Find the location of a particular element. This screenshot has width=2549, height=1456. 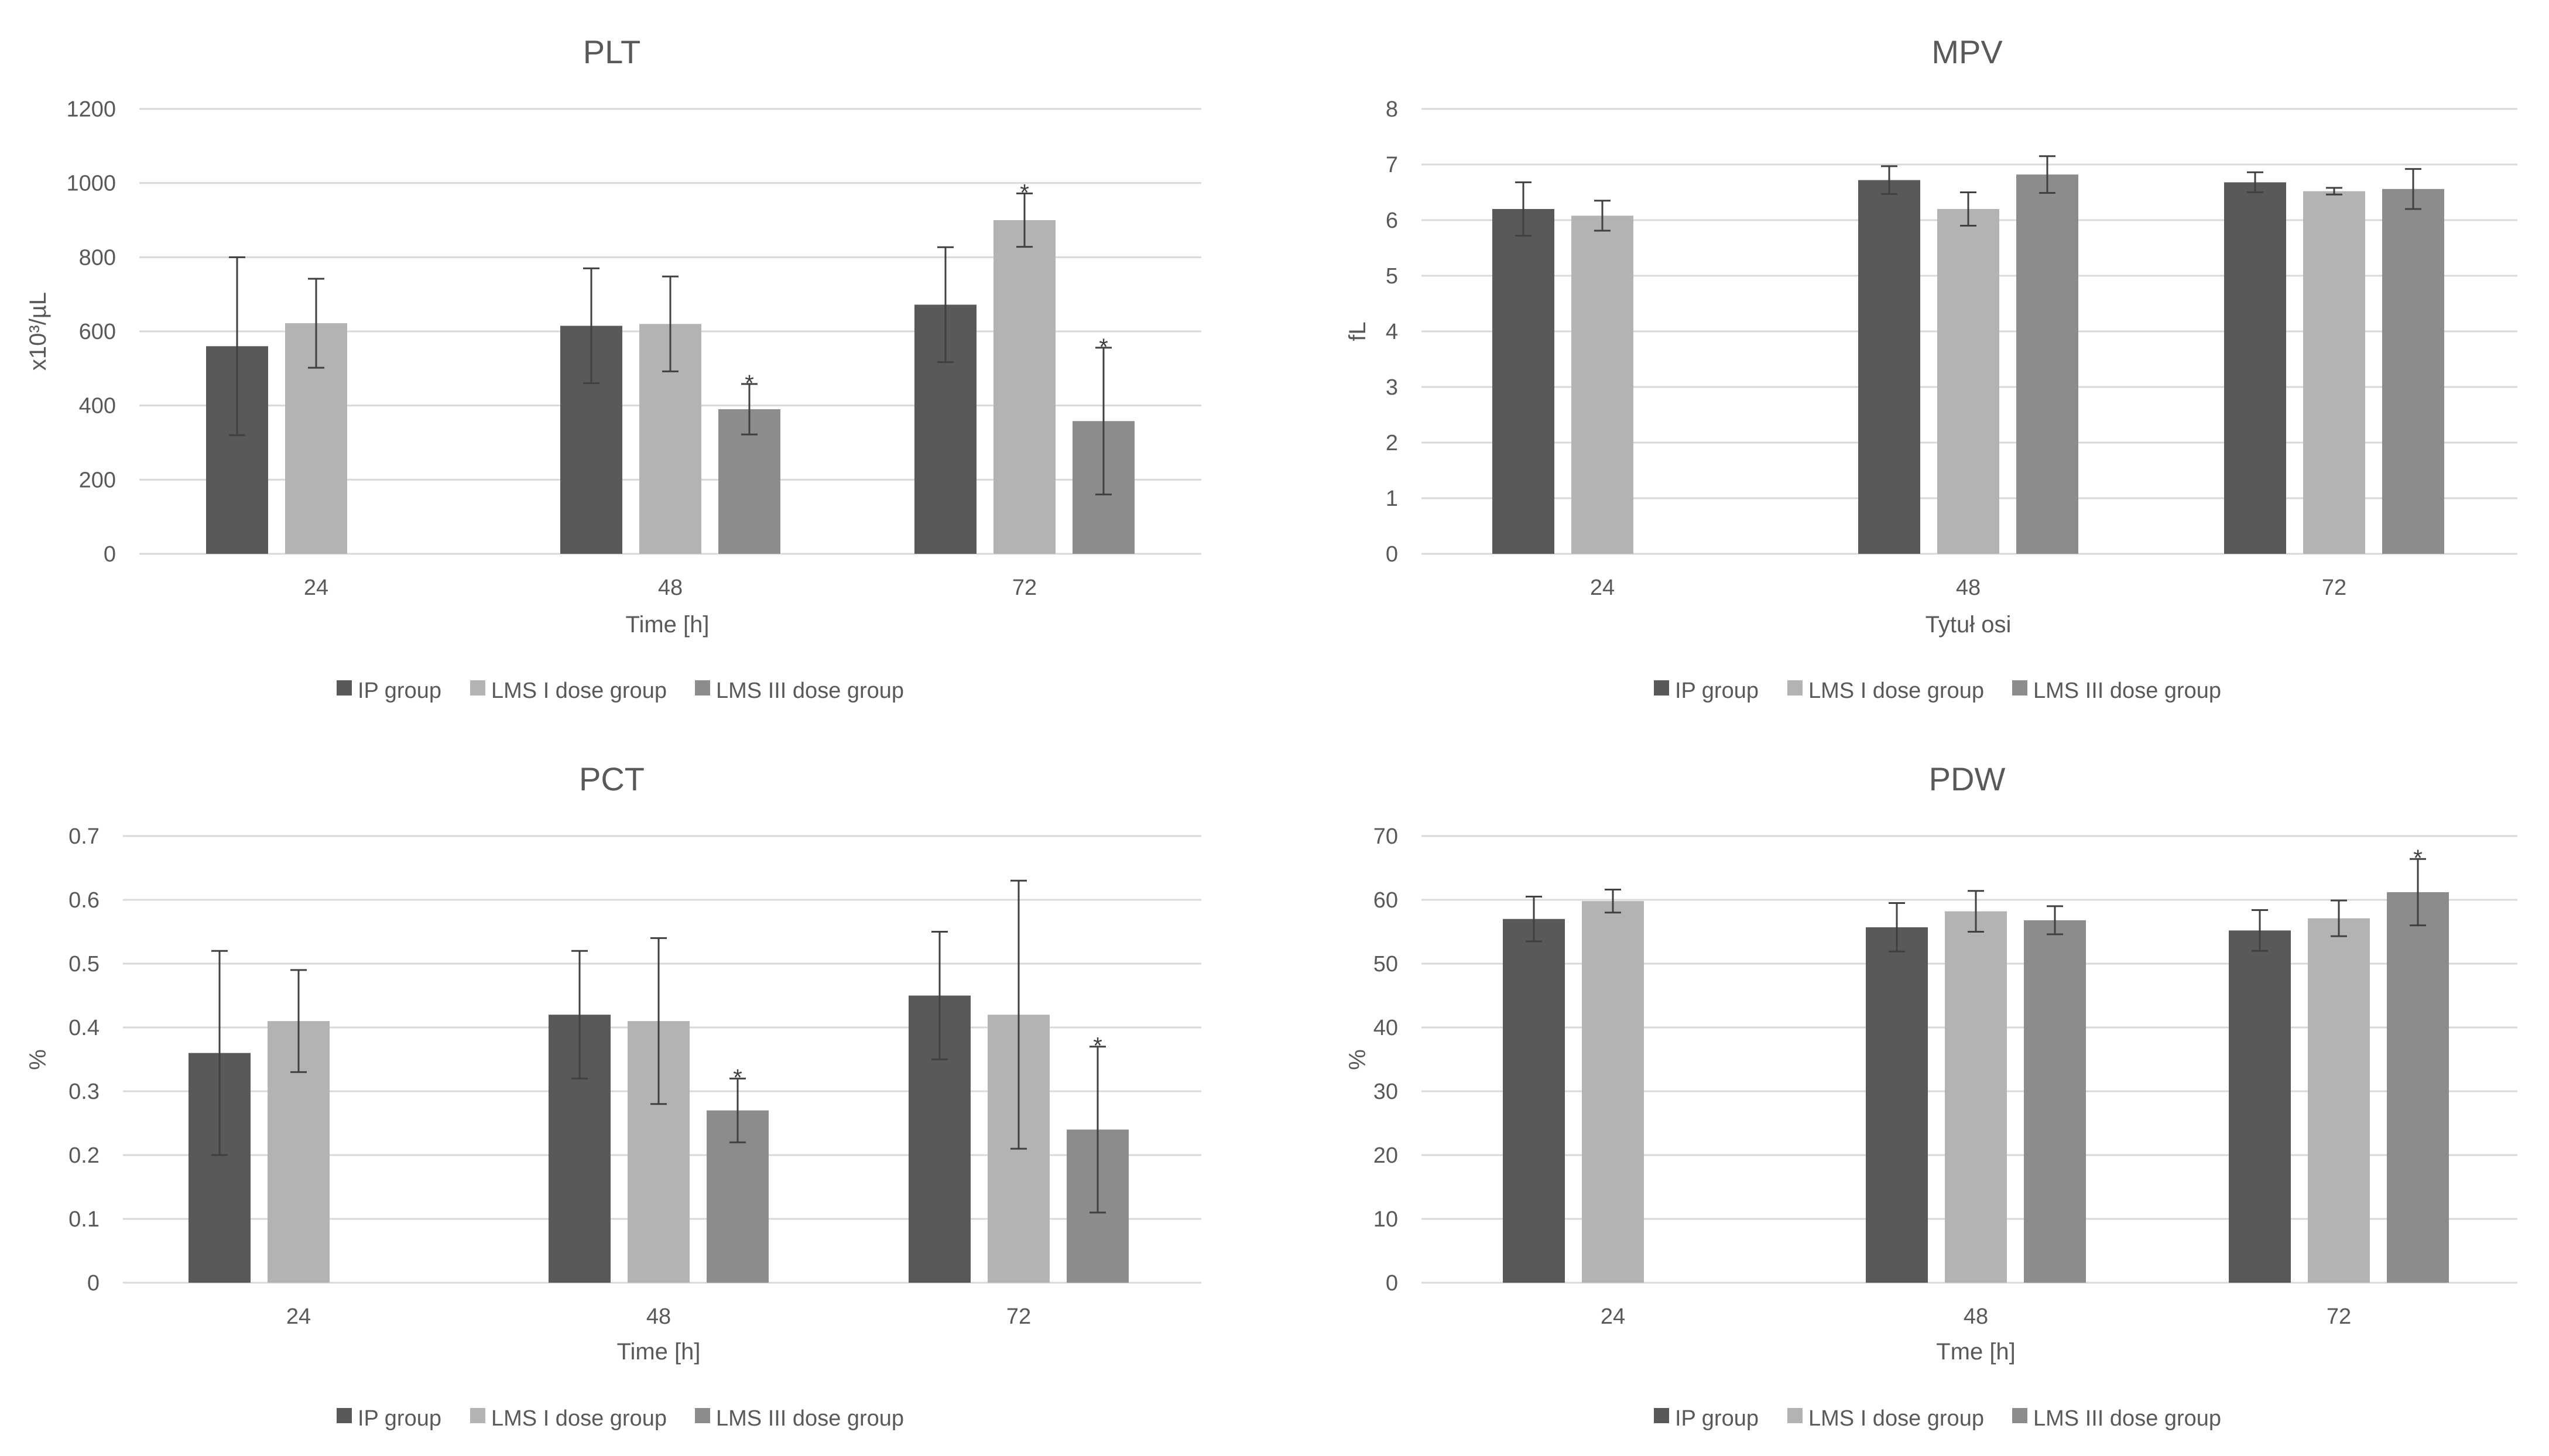

x-axis-title: Tme [h] is located at coordinates (1976, 1352).